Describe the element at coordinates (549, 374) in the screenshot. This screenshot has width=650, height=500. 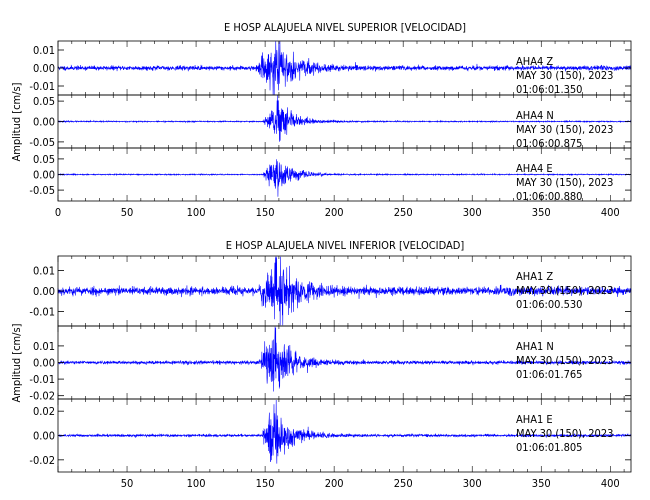
I see `time-label: 01:06:01.765` at that location.